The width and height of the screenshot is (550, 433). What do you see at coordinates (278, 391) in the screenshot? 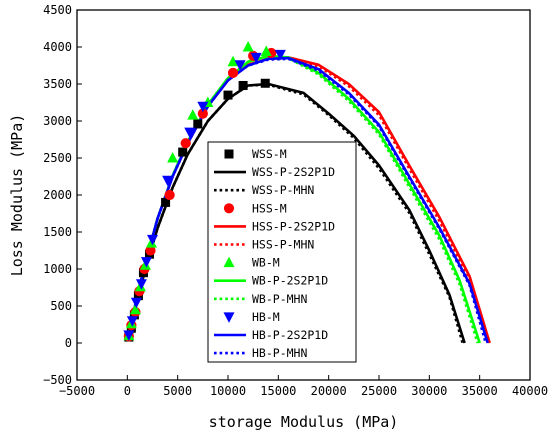
I see `x-tick-label: 15000` at bounding box center [278, 391].